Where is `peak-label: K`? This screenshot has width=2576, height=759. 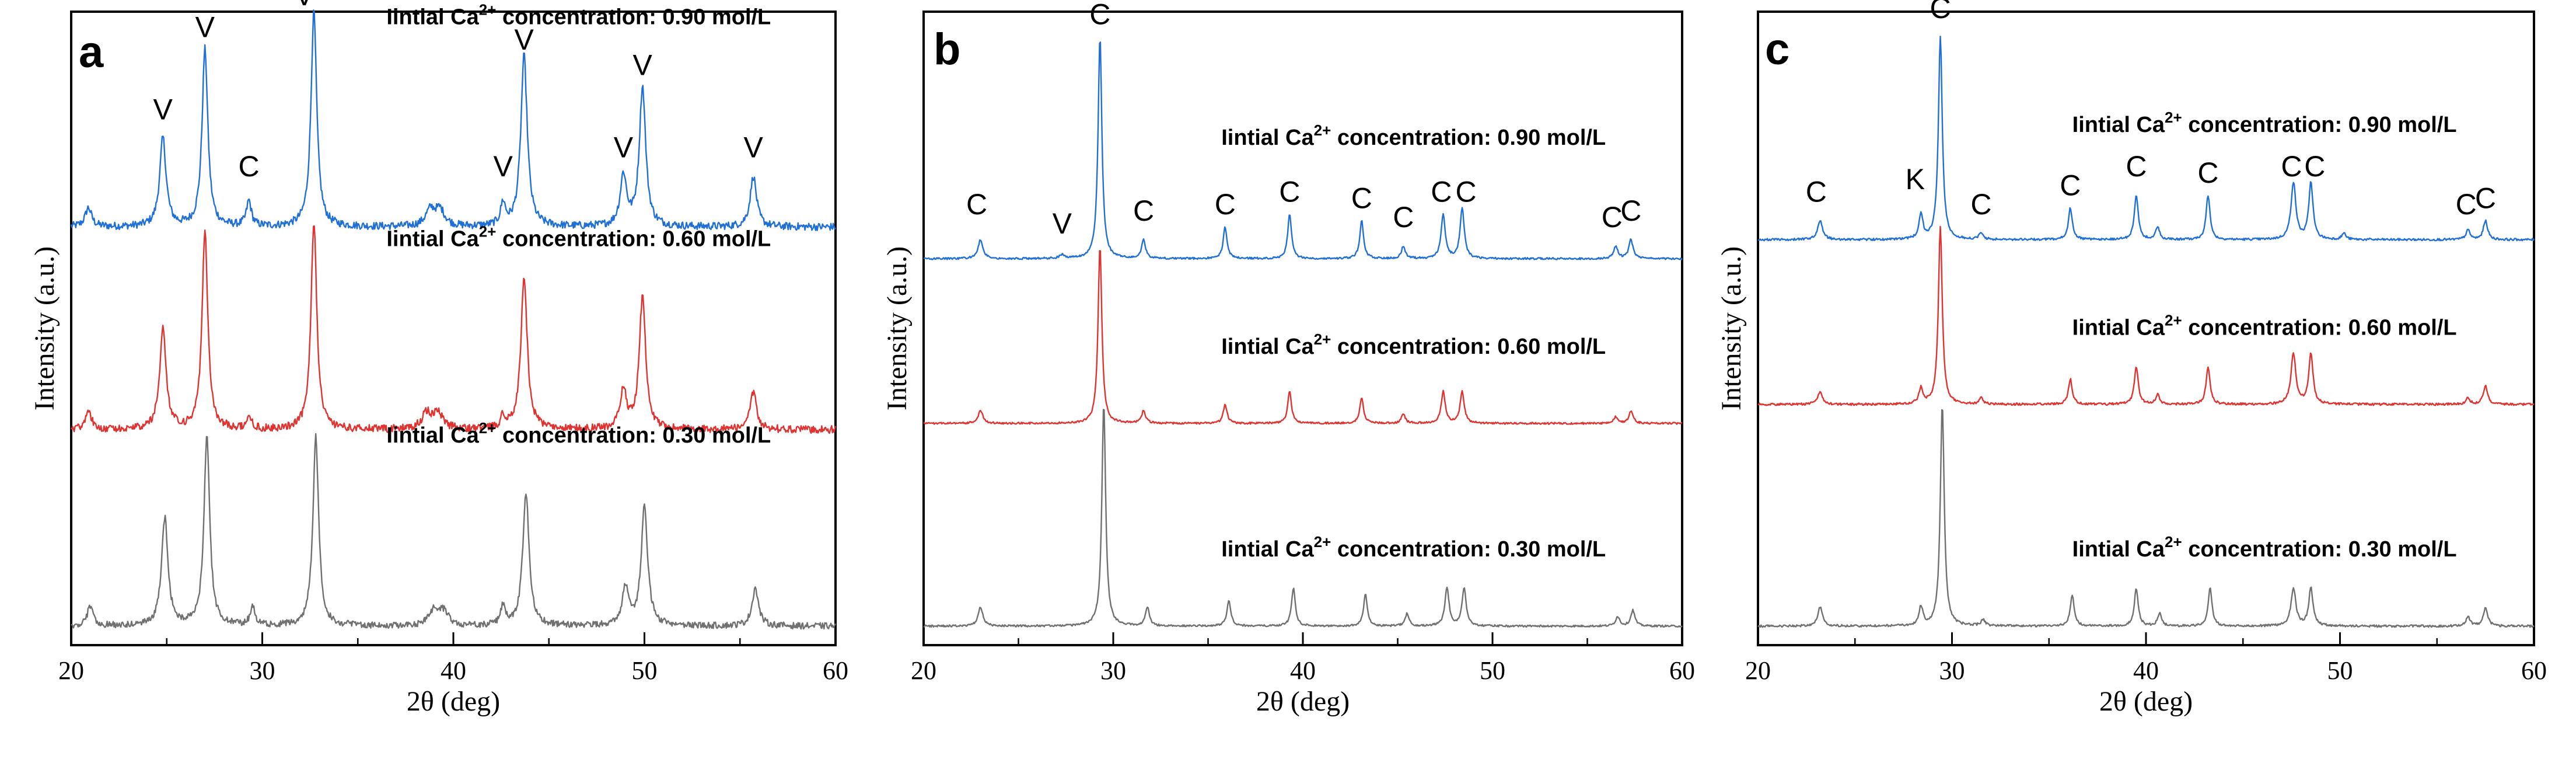 peak-label: K is located at coordinates (1915, 179).